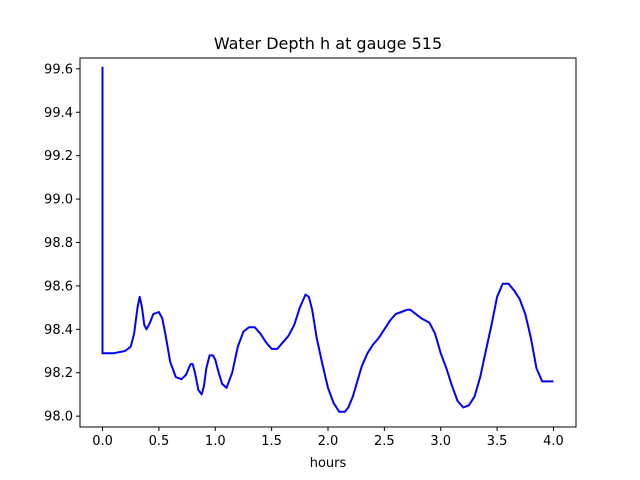 The image size is (640, 480). What do you see at coordinates (58, 113) in the screenshot?
I see `y-tick-label: 99.4` at bounding box center [58, 113].